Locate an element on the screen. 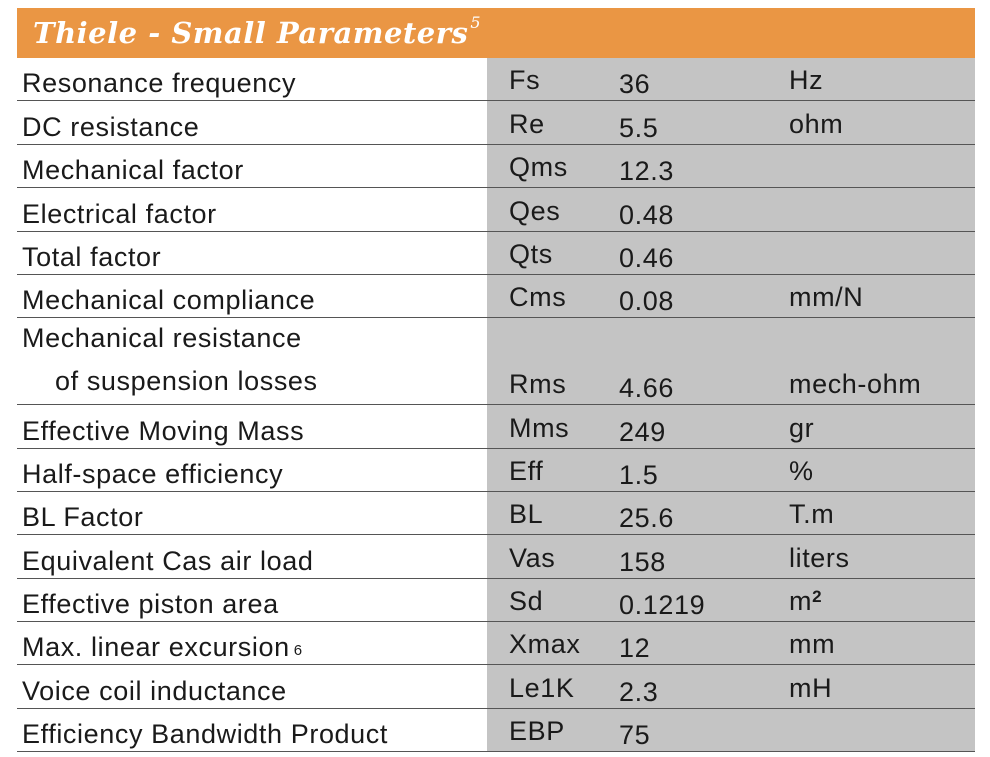 The height and width of the screenshot is (757, 990). param-unit: mm is located at coordinates (812, 644).